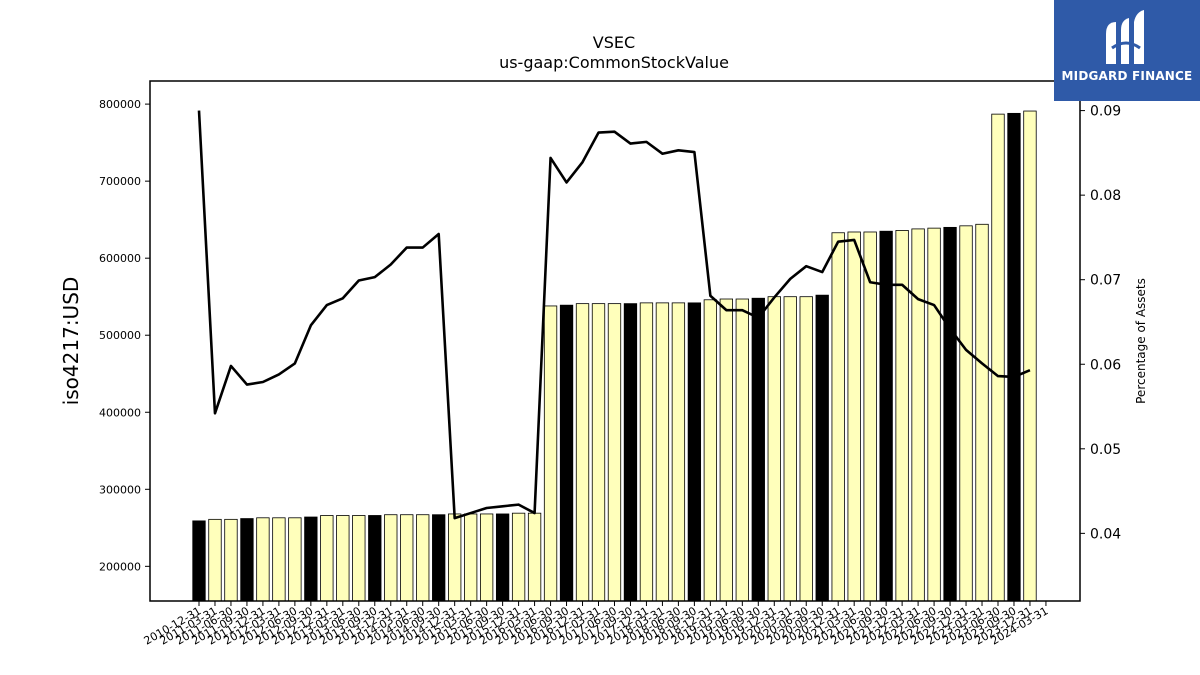 The image size is (1200, 675). Describe the element at coordinates (1105, 450) in the screenshot. I see `y2-tick-label: 0.05` at that location.